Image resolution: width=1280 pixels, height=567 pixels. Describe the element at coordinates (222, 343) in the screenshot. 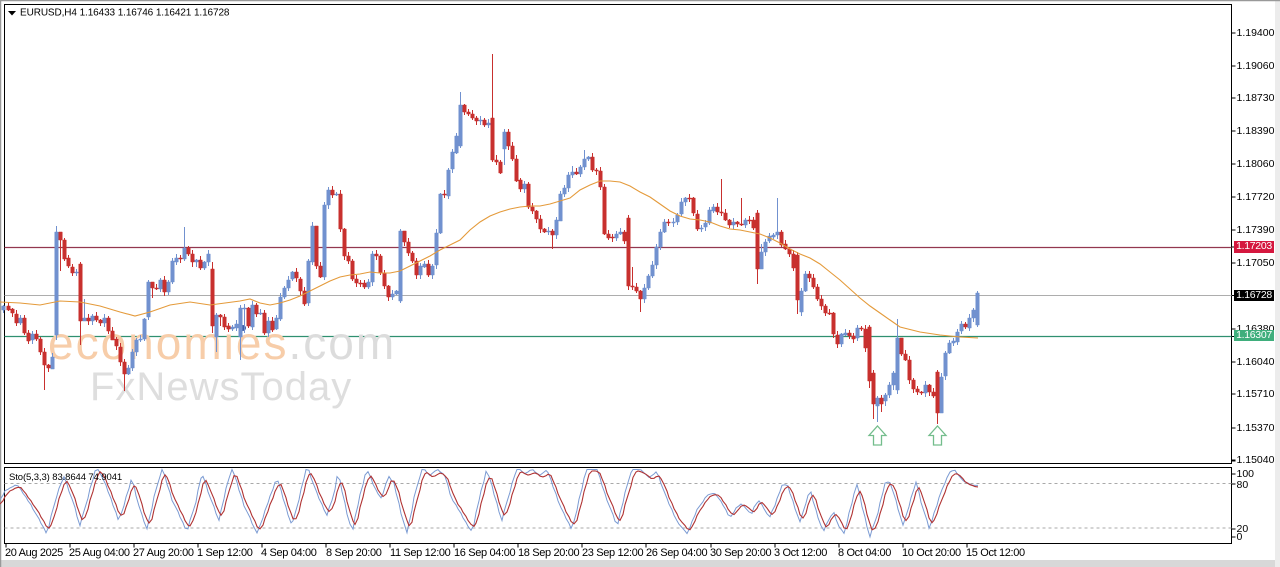

I see `svg-text: economies.com` at that location.